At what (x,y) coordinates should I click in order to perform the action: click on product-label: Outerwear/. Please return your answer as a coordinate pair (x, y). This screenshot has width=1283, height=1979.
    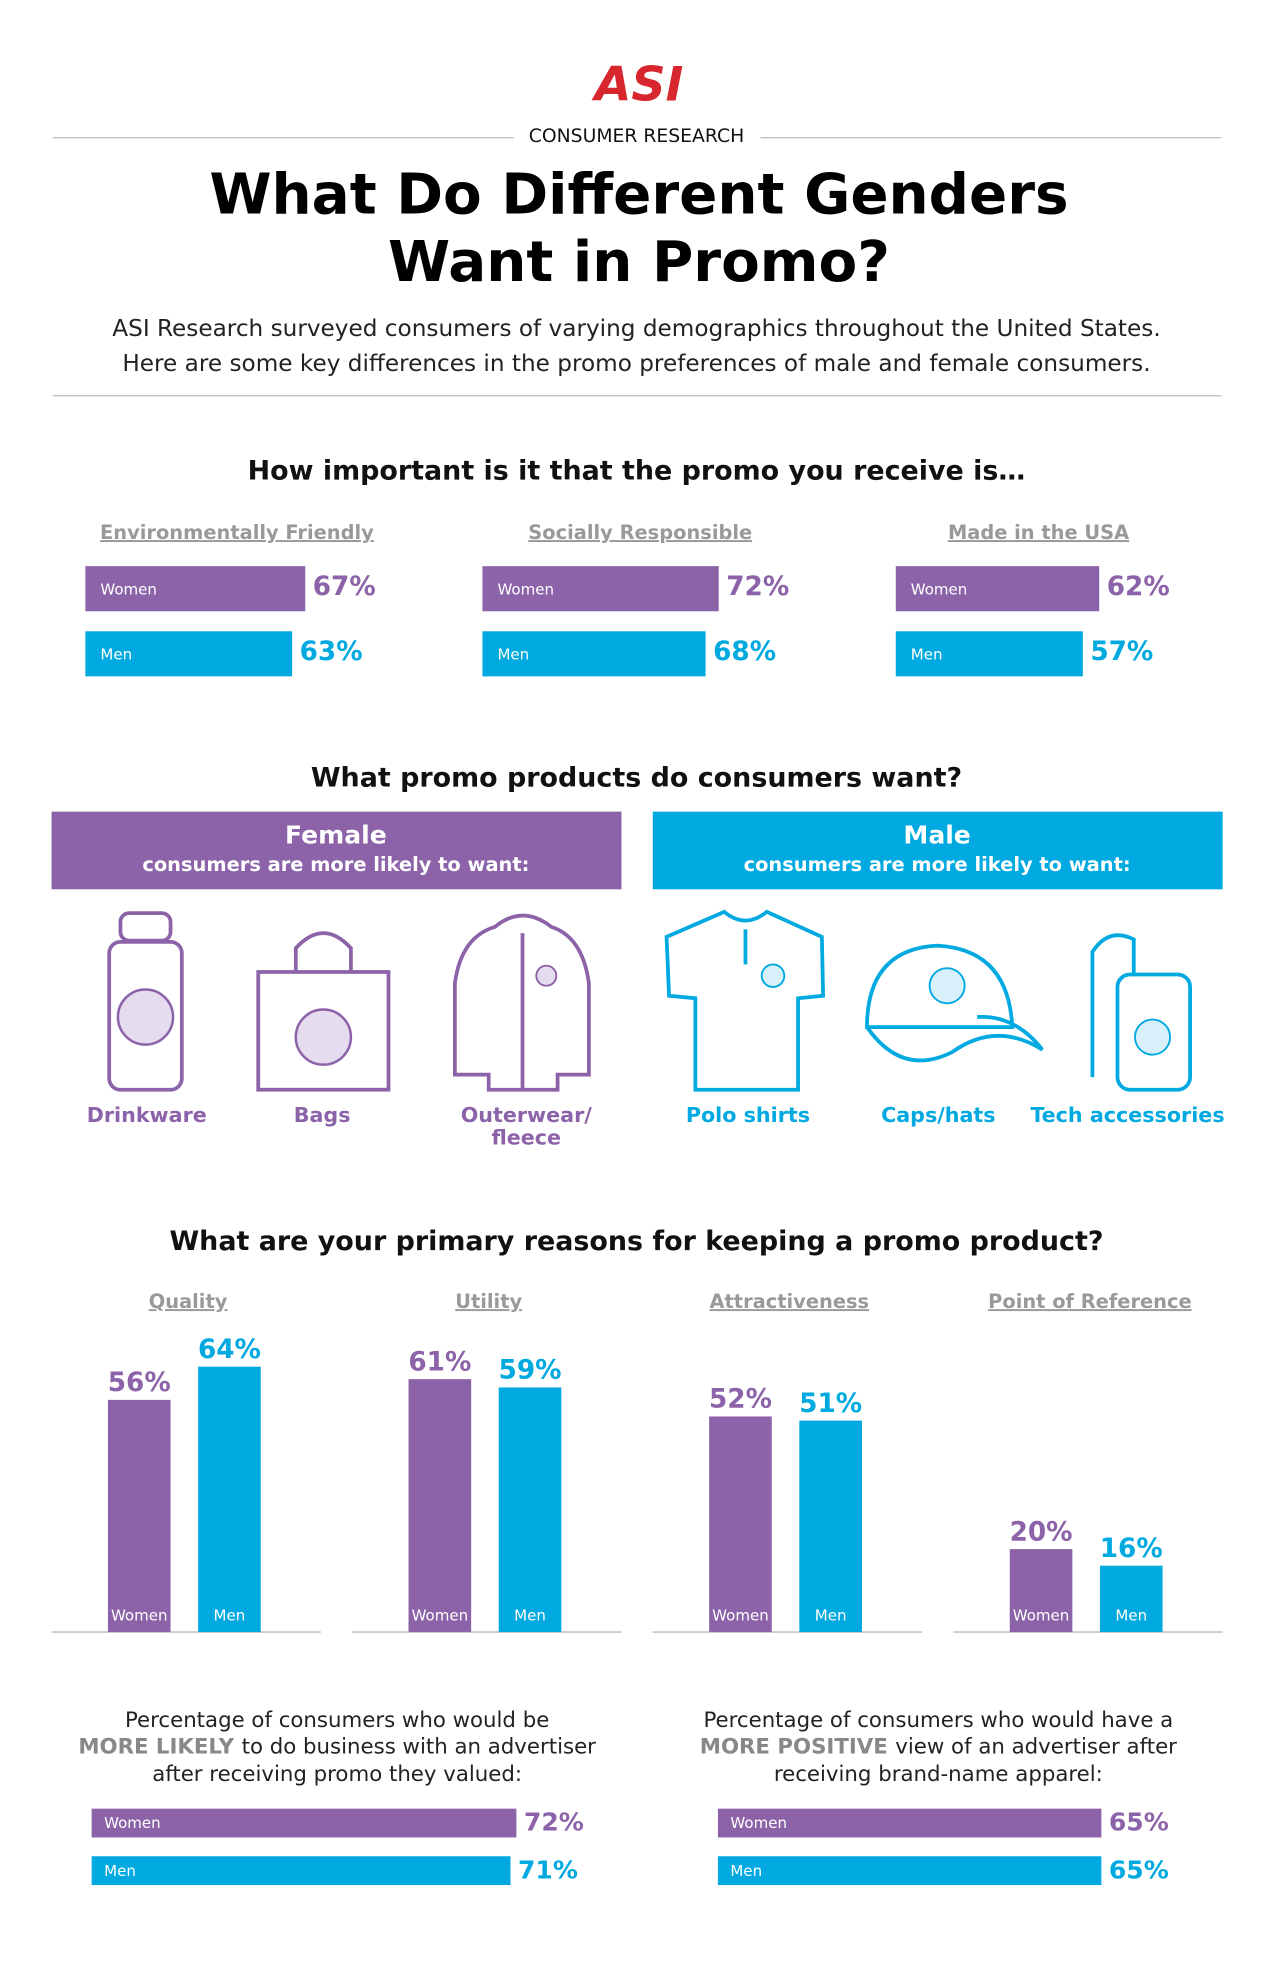
    Looking at the image, I should click on (527, 1115).